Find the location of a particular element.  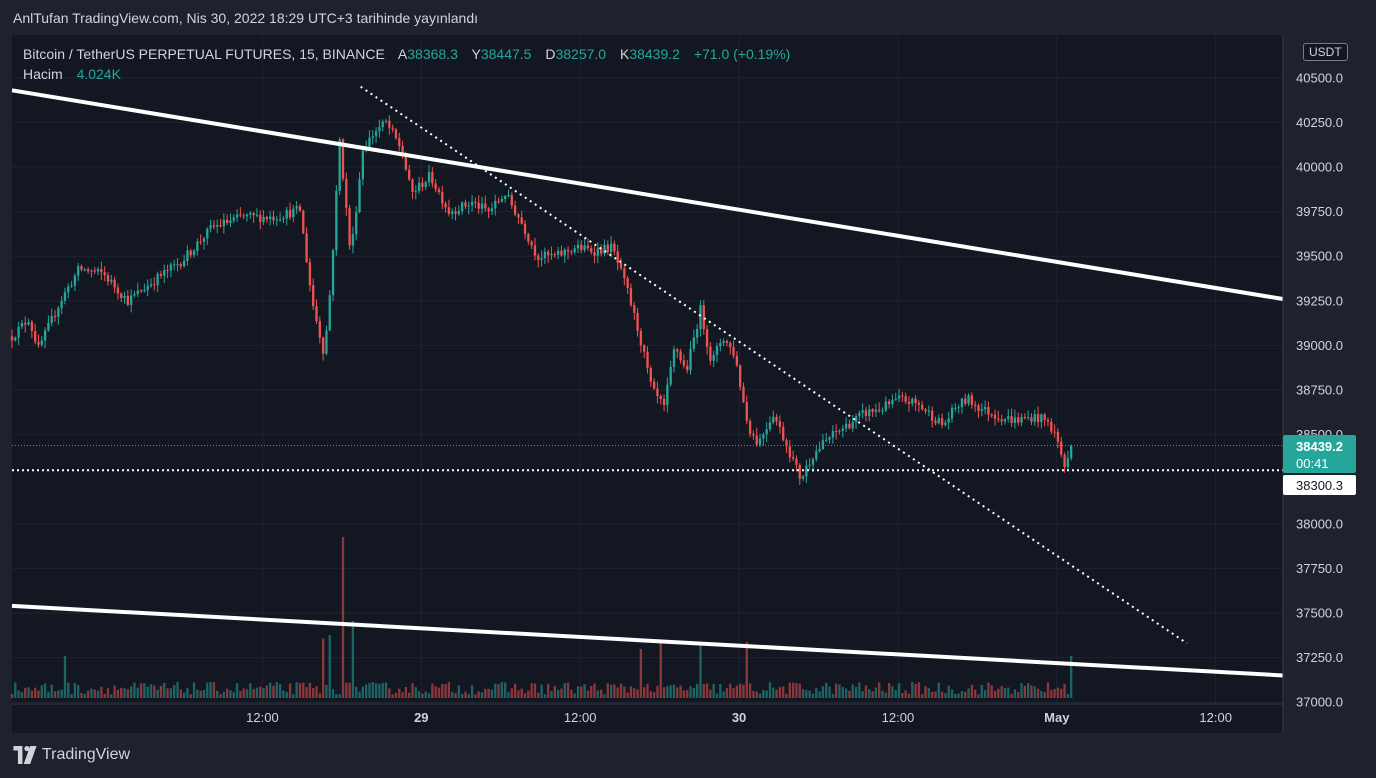

volume-label: Hacim is located at coordinates (43, 74).